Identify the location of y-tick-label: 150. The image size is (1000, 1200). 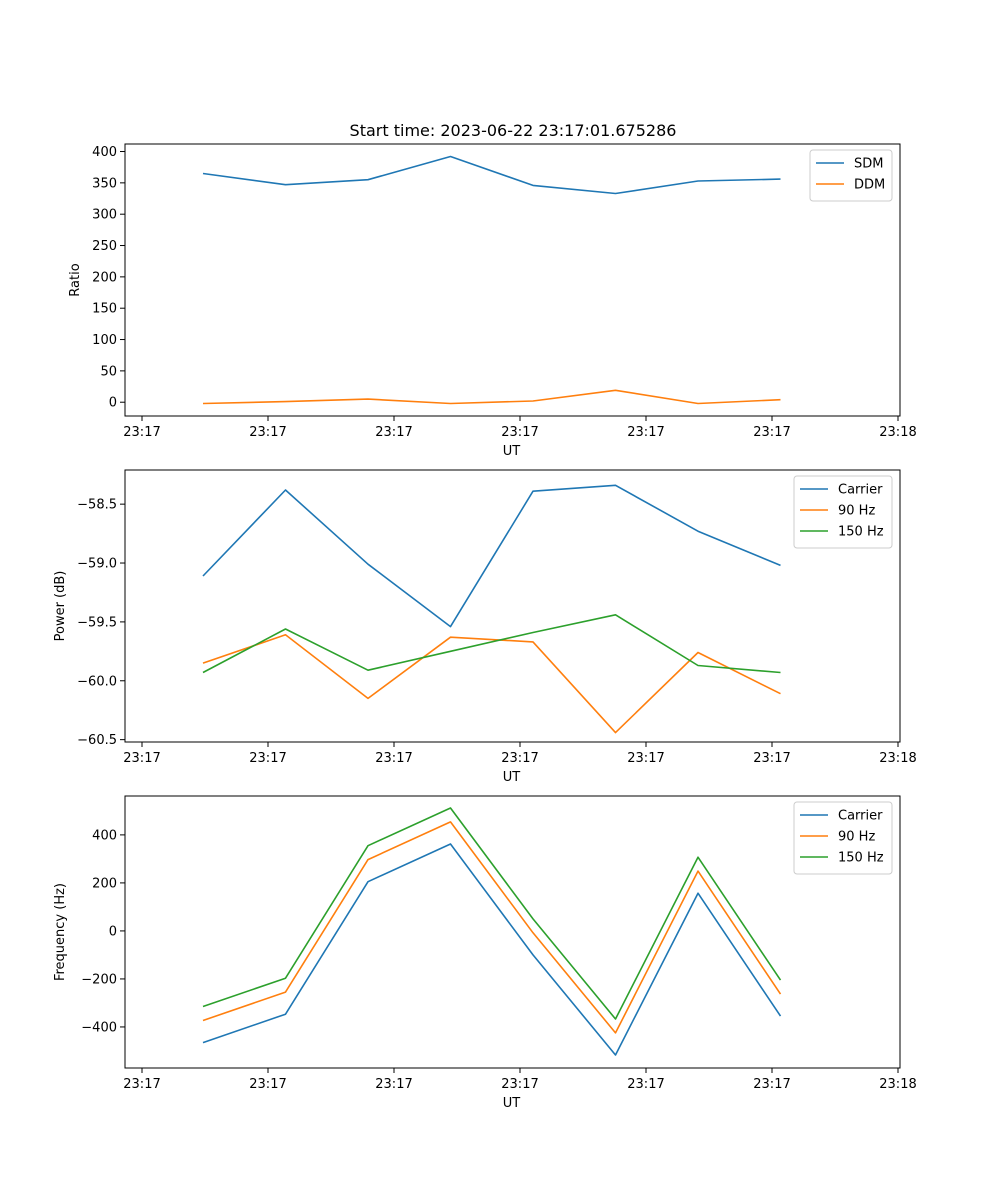
(104, 309).